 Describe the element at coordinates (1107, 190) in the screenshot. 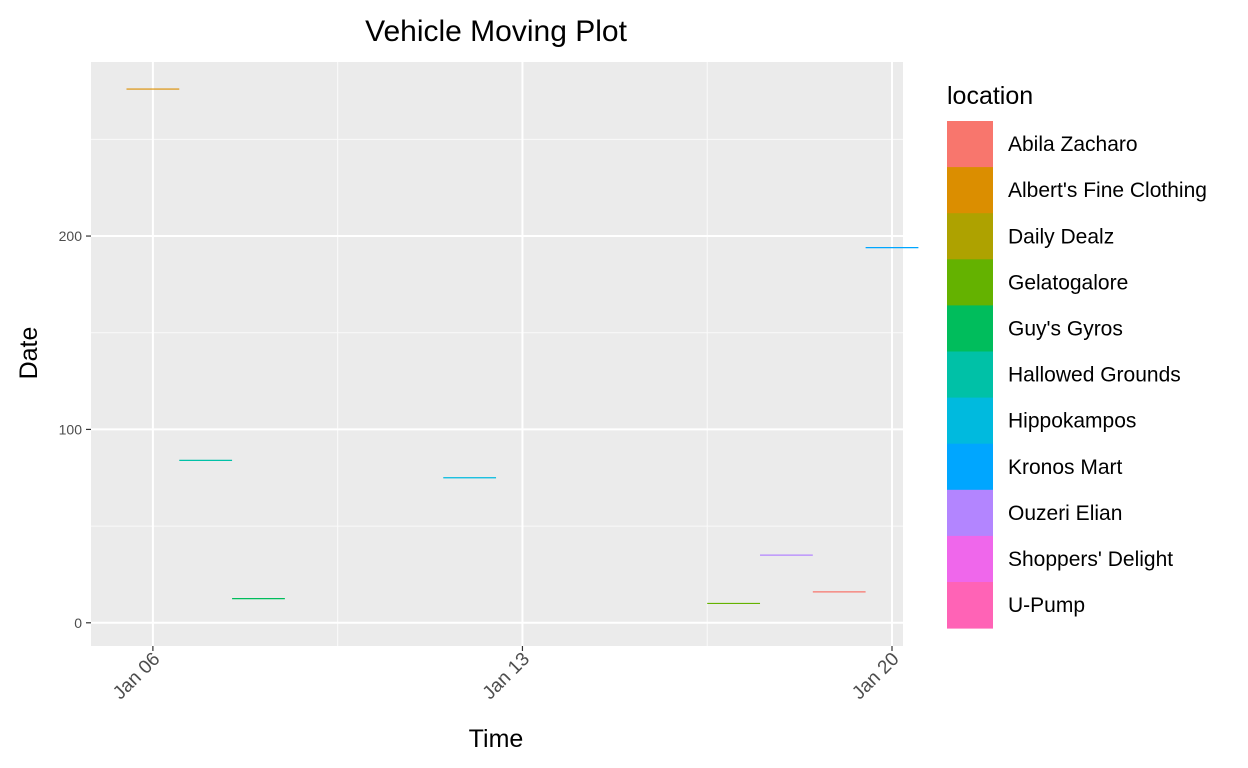

I see `legend-label: Albert's Fine Clothing` at that location.